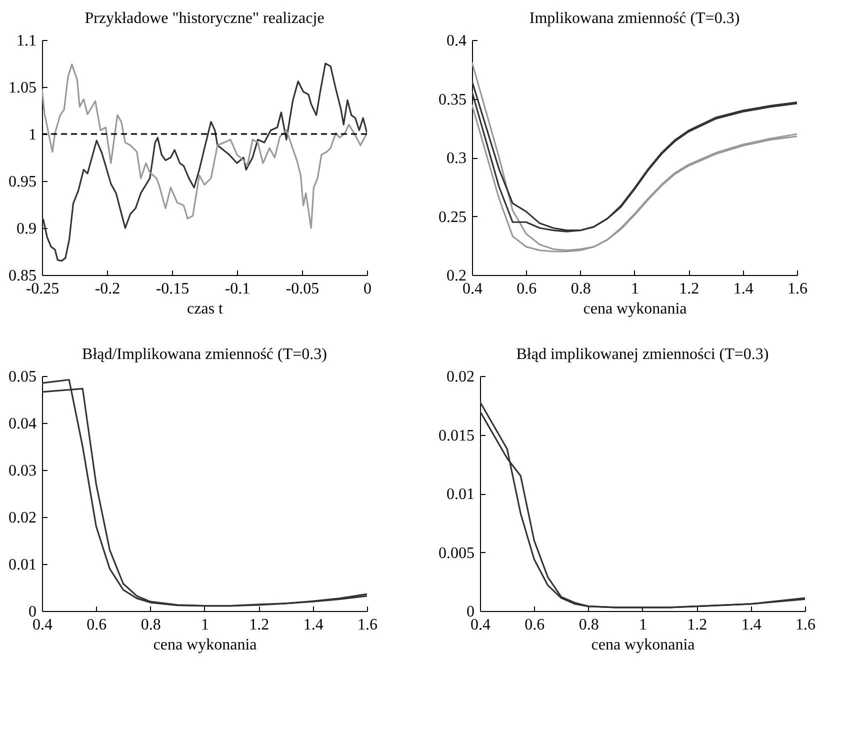 The image size is (866, 736). I want to click on y-tick-label: 0.4, so click(456, 41).